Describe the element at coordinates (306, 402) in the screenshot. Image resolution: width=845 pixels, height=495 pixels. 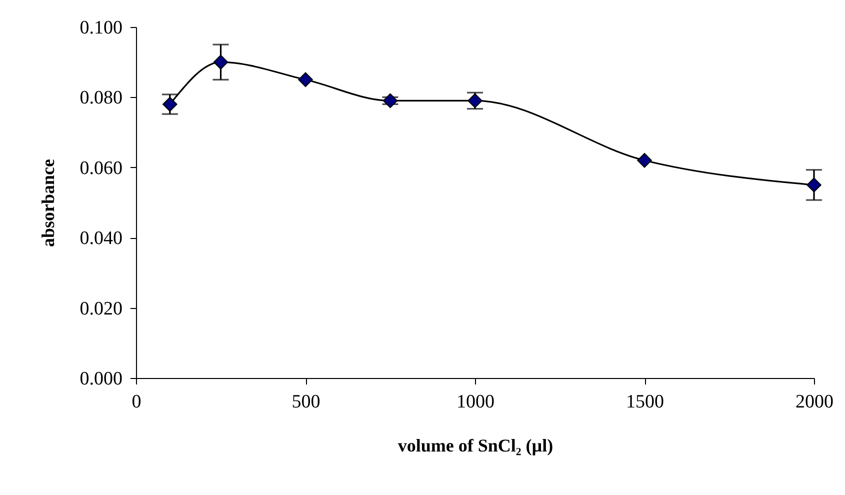
I see `x-tick-label: 500` at that location.